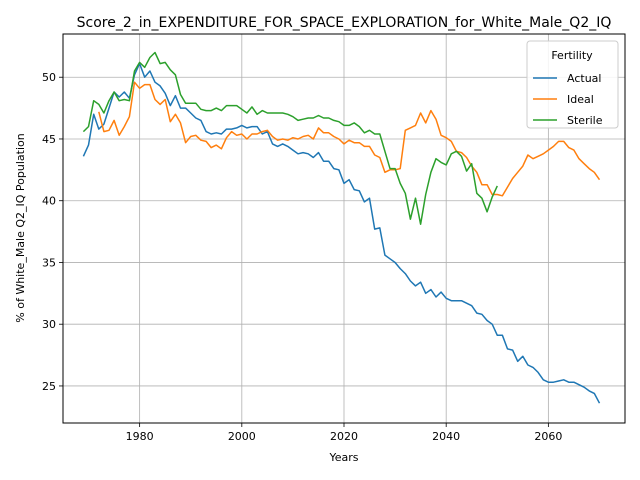 This screenshot has width=640, height=480. Describe the element at coordinates (446, 436) in the screenshot. I see `x-tick-label: 2040` at that location.